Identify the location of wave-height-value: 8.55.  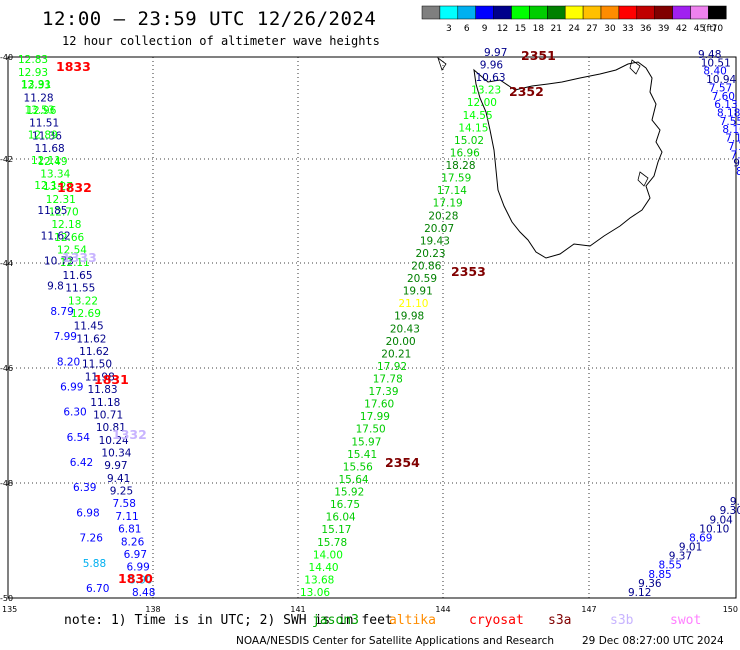
(670, 566).